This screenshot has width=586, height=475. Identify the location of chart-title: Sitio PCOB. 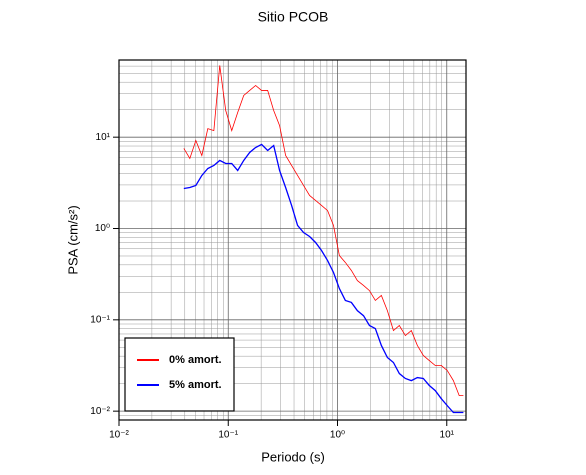
(293, 17).